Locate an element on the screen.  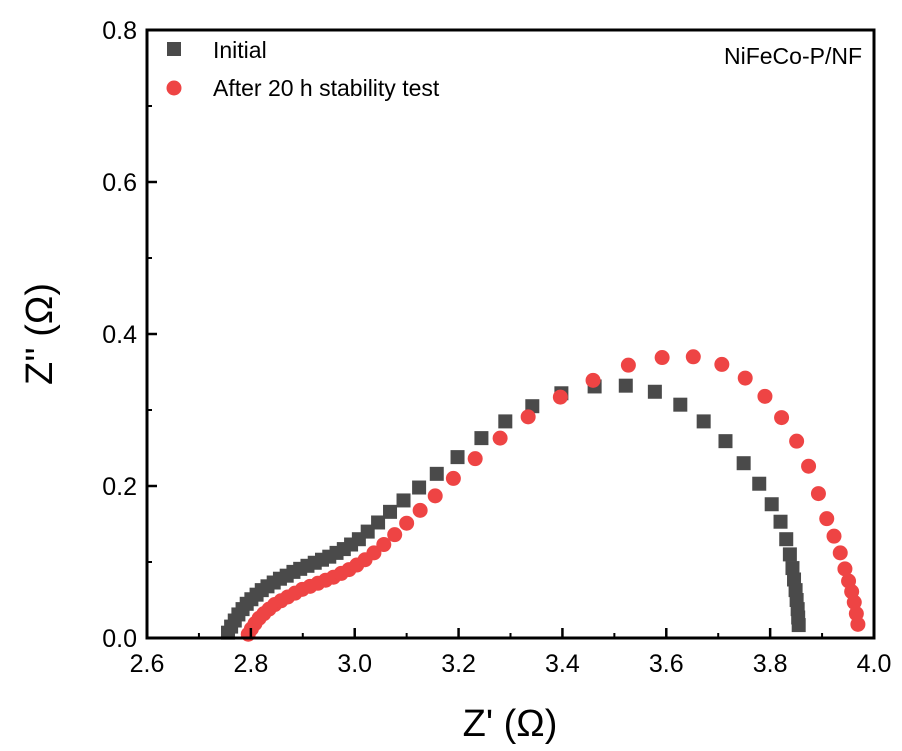
x-tick-label: 4.0 is located at coordinates (874, 664).